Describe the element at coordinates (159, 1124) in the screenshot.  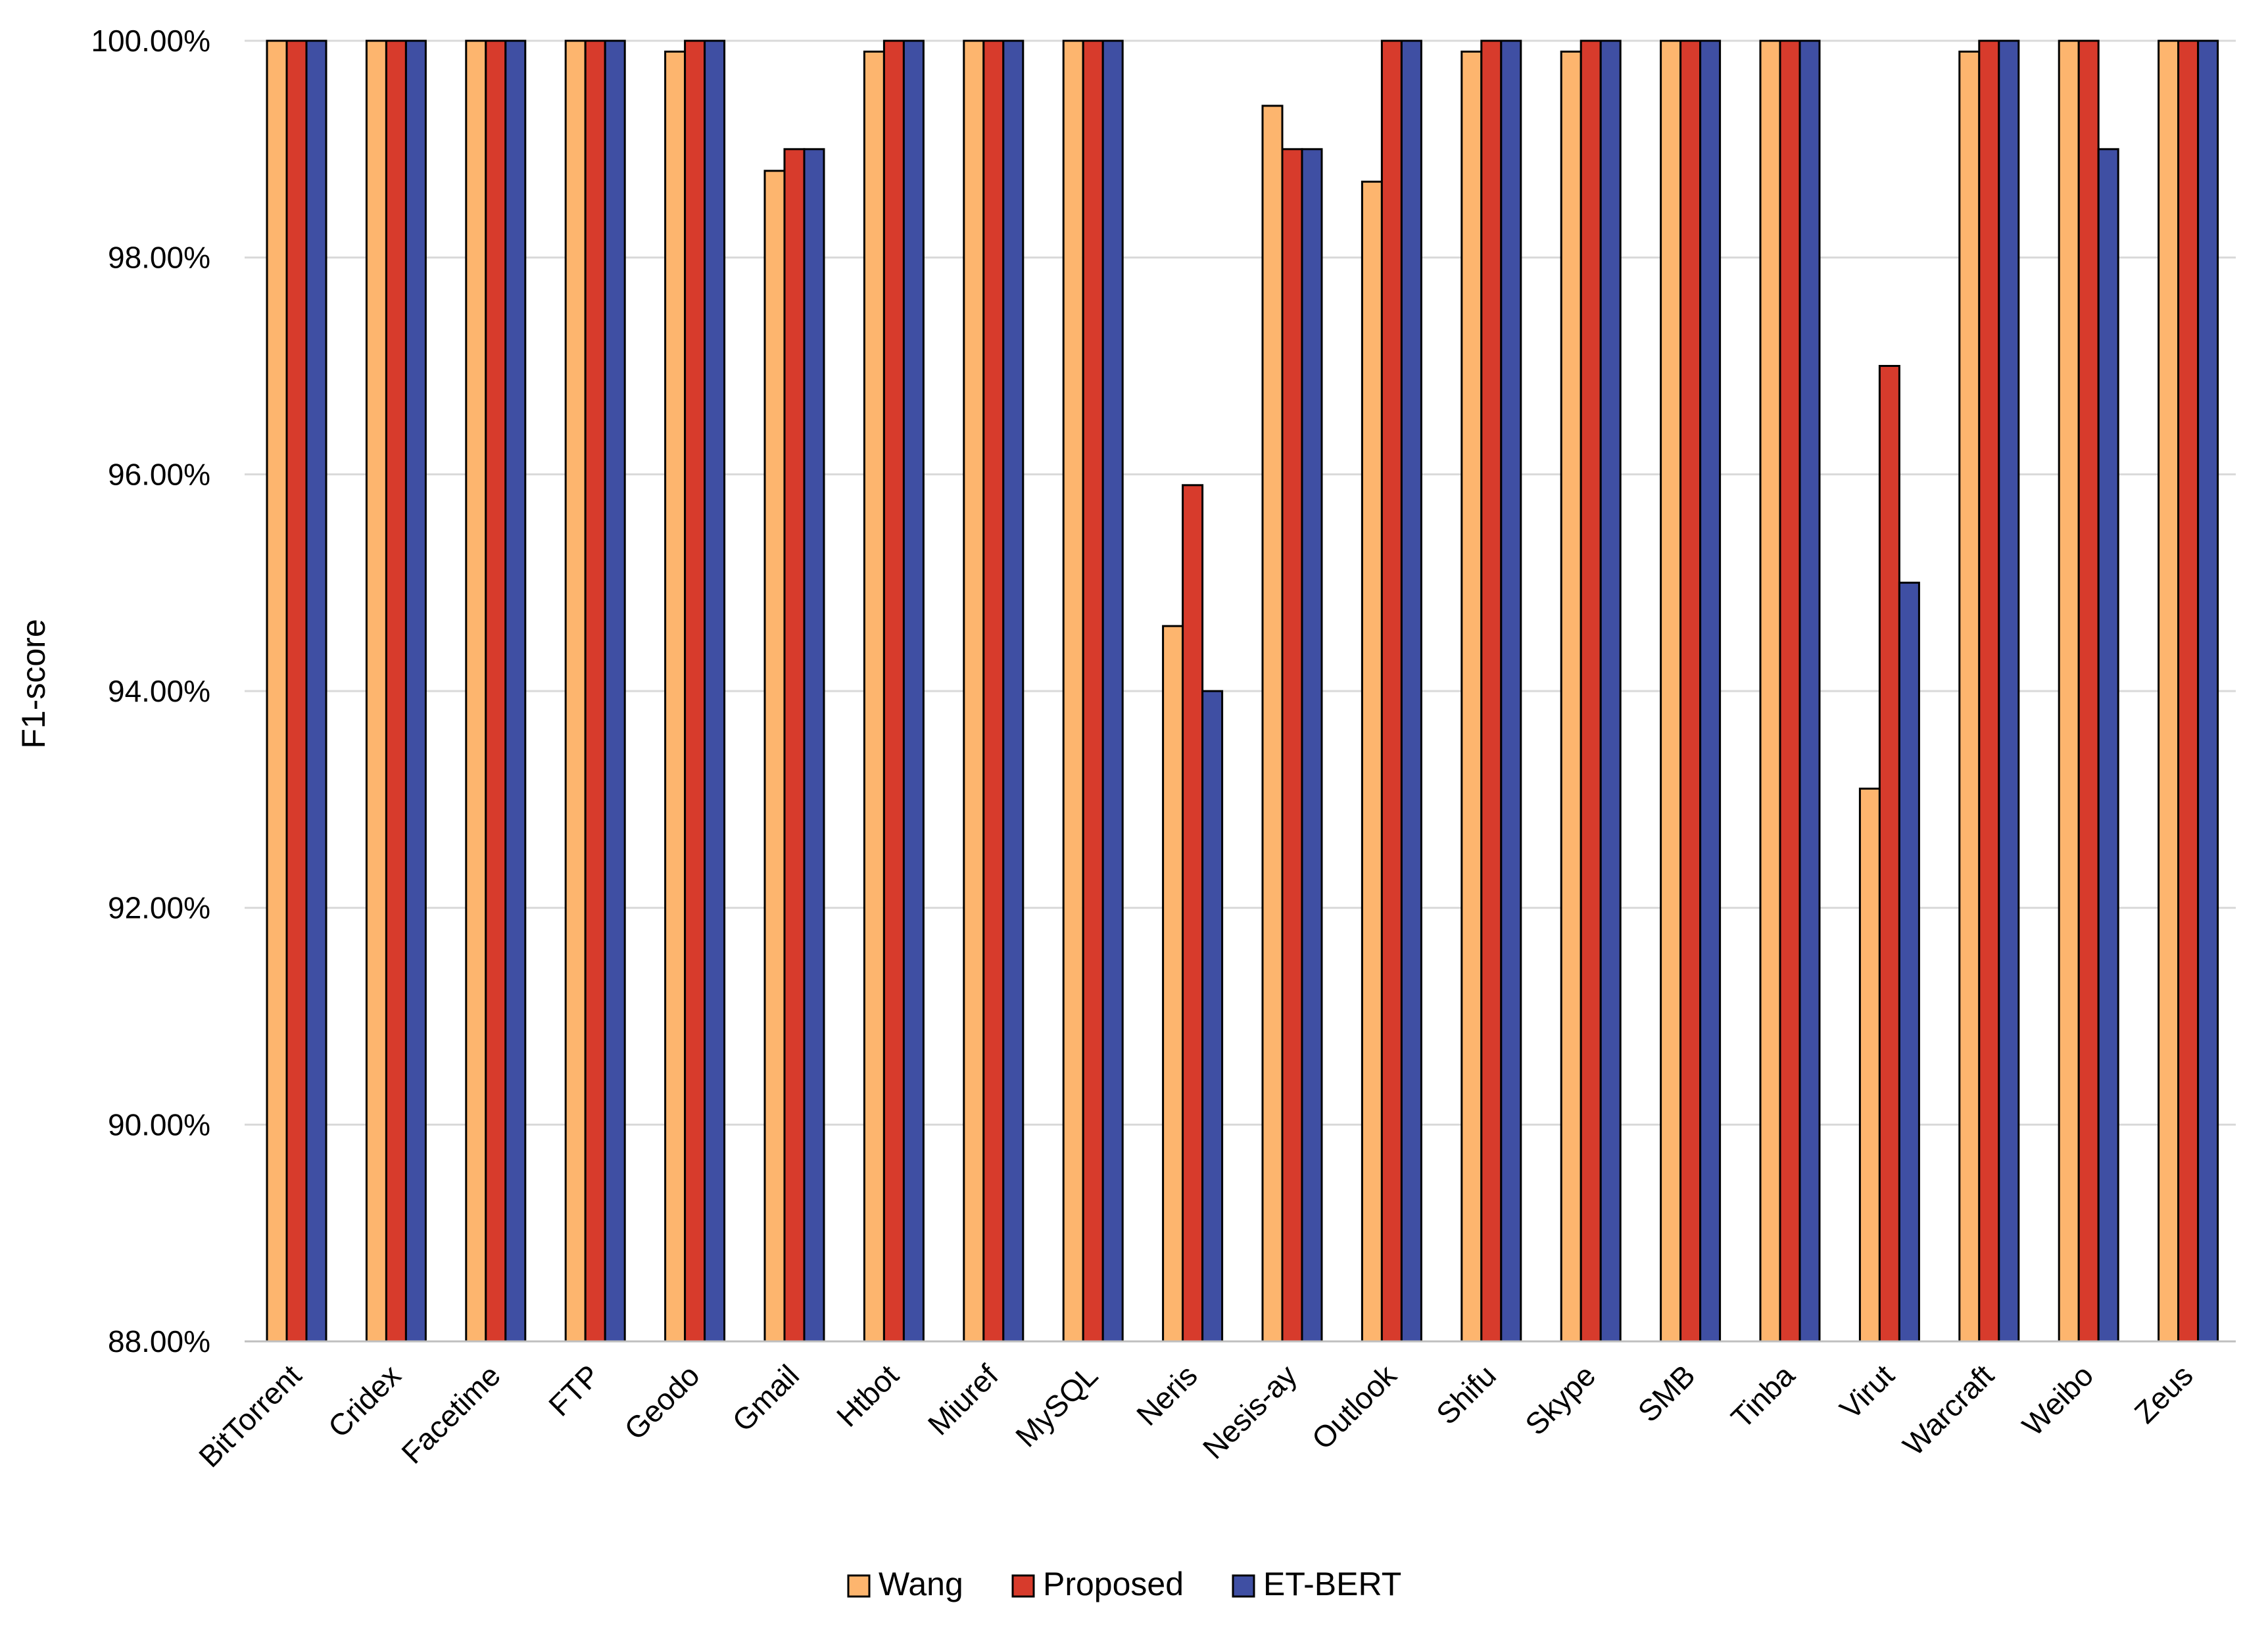
I see `y-tick-label: 90.00%` at that location.